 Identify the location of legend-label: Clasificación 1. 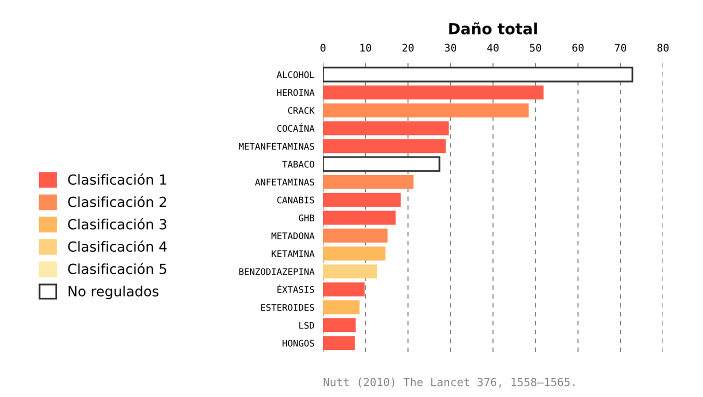
(117, 179).